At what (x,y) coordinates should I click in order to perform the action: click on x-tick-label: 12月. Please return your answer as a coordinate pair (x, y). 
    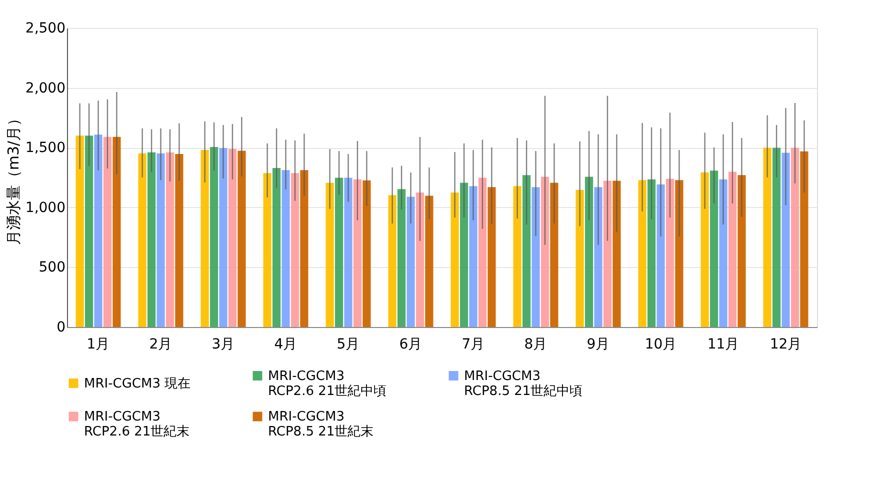
    Looking at the image, I should click on (786, 344).